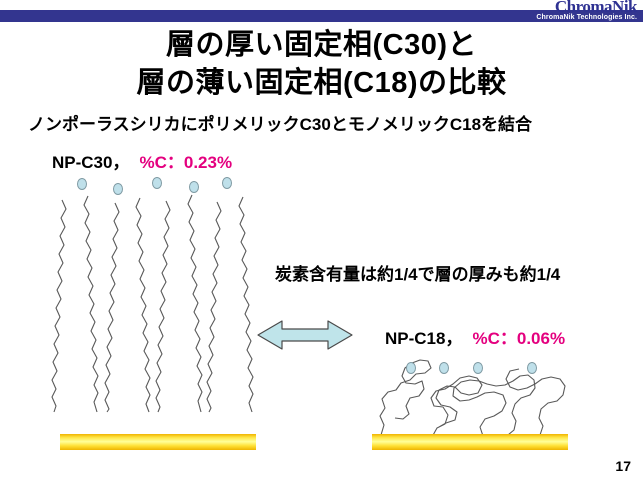 Image resolution: width=643 pixels, height=482 pixels. Describe the element at coordinates (152, 303) in the screenshot. I see `c30-chain-group` at that location.